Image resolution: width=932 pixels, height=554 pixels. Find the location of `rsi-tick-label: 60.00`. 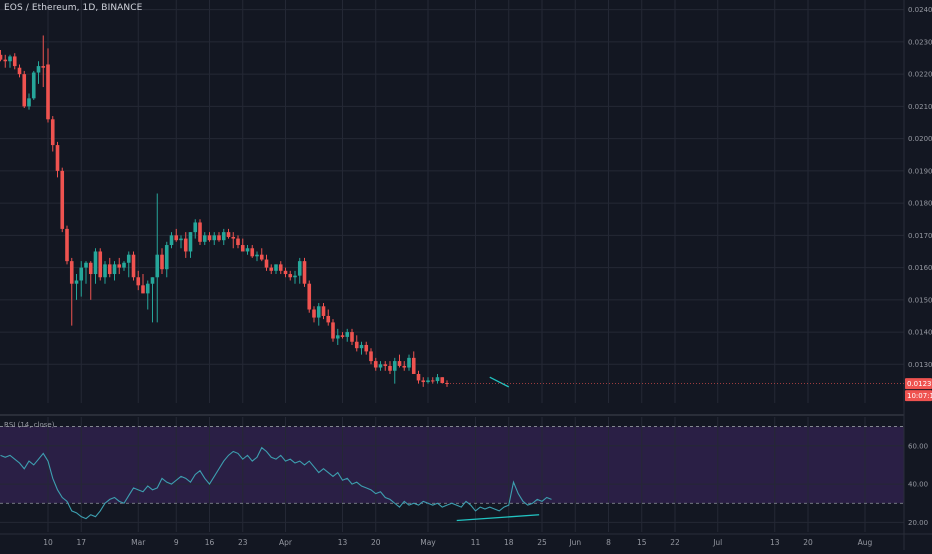

rsi-tick-label: 60.00 is located at coordinates (918, 446).